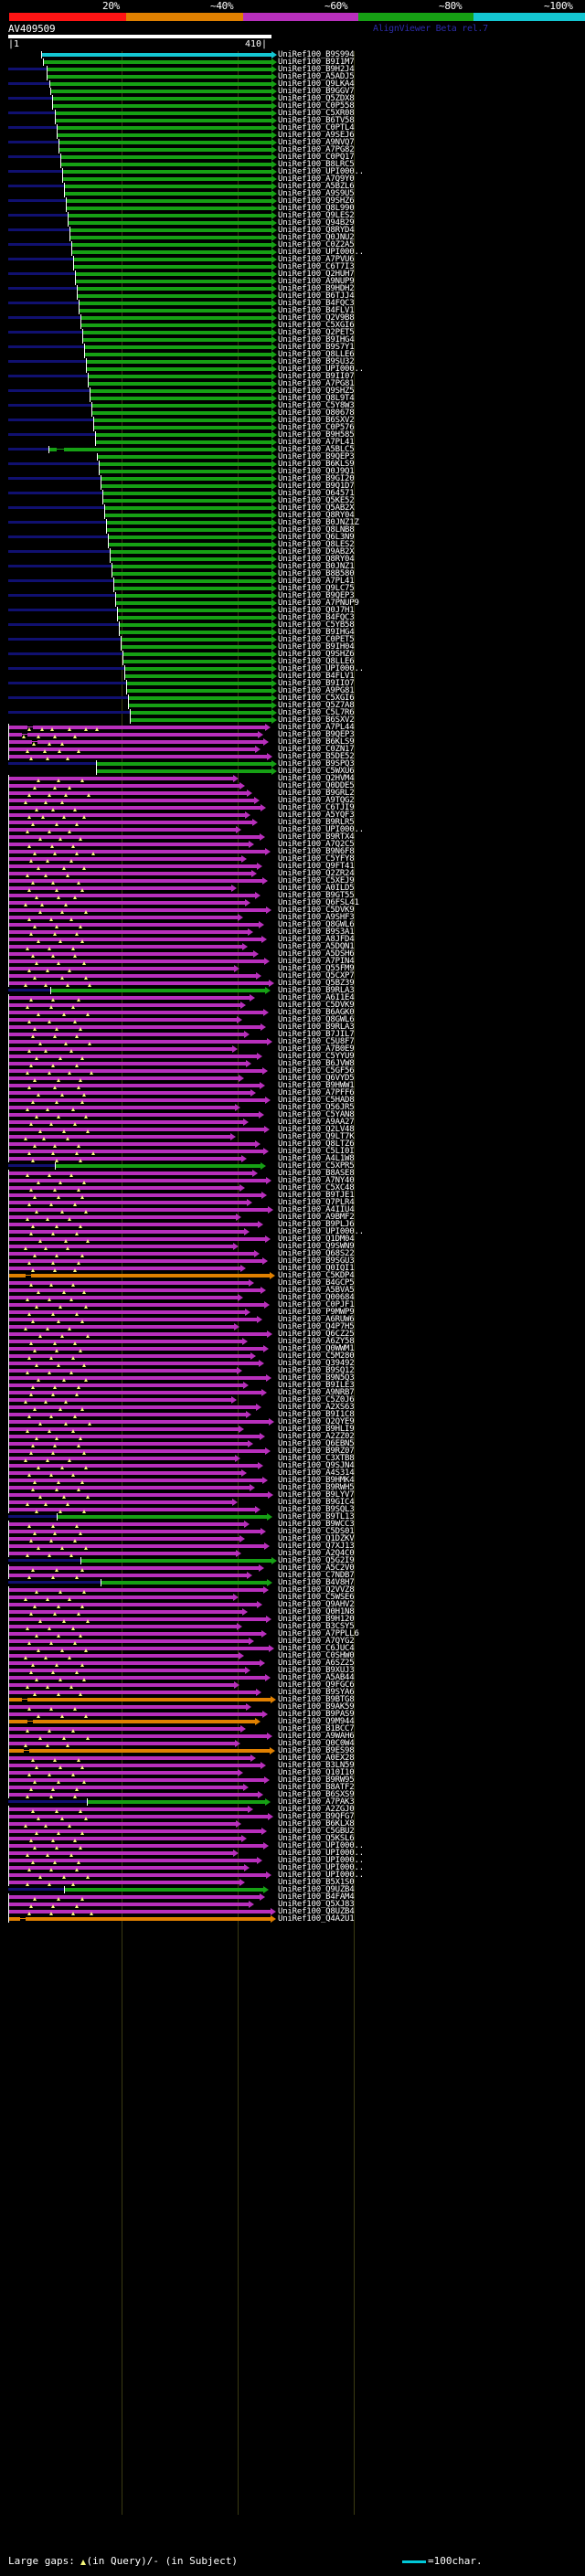 Image resolution: width=585 pixels, height=2576 pixels. What do you see at coordinates (316, 859) in the screenshot?
I see `hit-accession-label: UniRef100_C5YFY8` at bounding box center [316, 859].